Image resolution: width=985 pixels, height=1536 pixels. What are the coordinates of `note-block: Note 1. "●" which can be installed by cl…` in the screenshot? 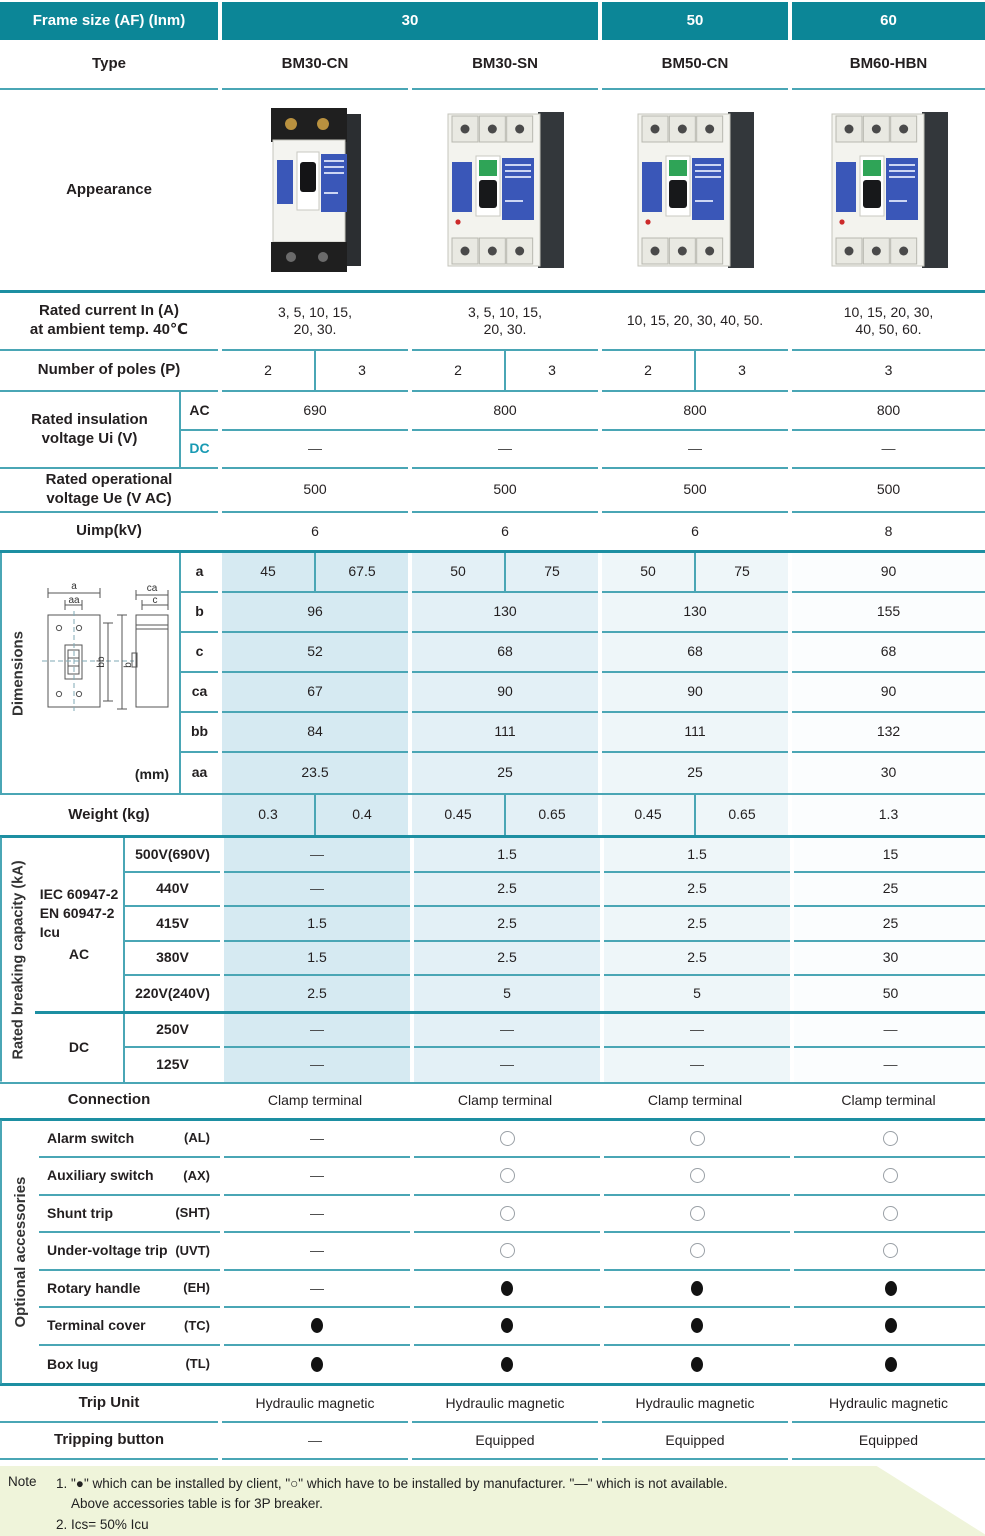 It's located at (492, 1501).